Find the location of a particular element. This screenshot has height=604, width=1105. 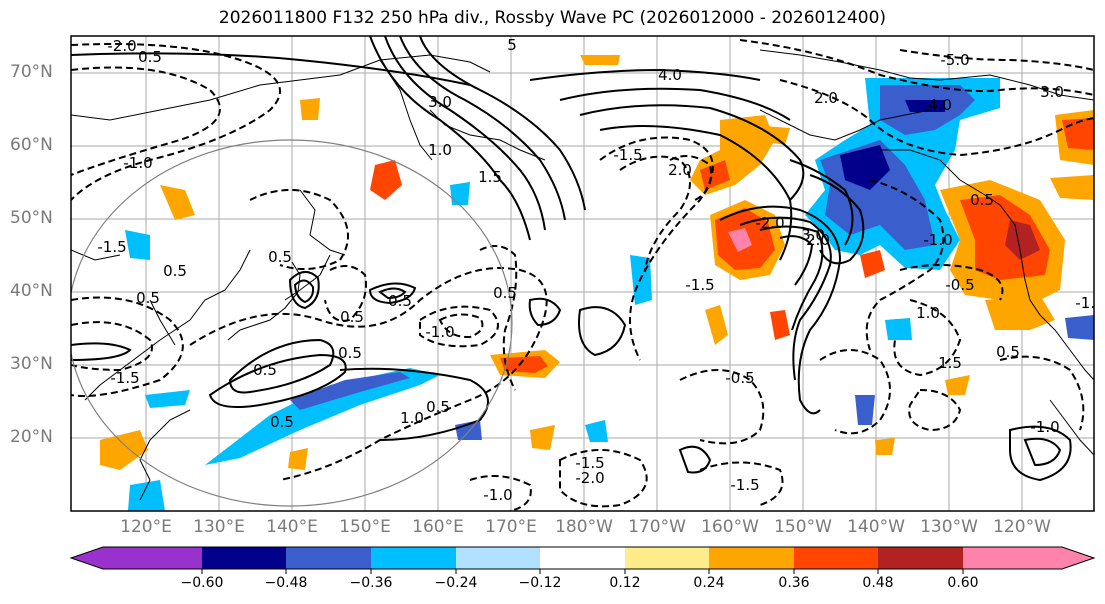

lon-label: 160°W is located at coordinates (730, 527).